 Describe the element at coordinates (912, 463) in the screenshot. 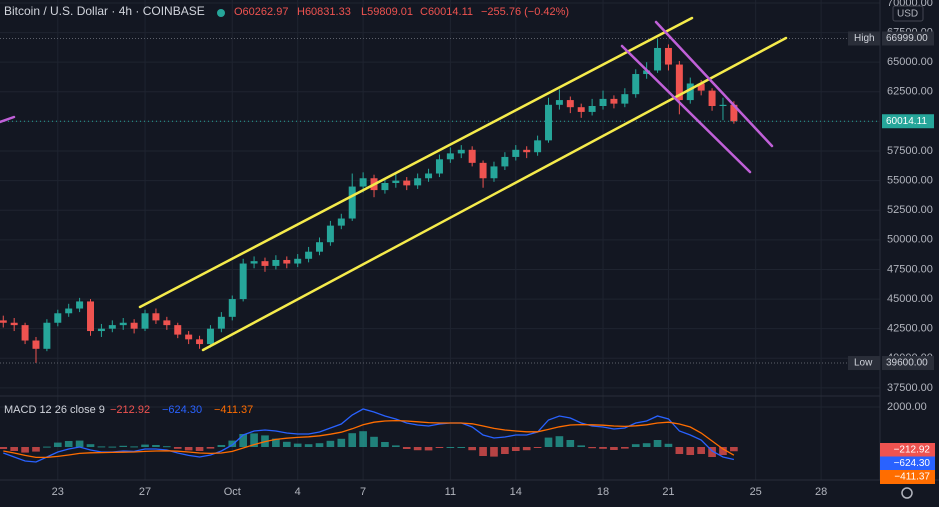

I see `axis-value-label: −624.30` at that location.